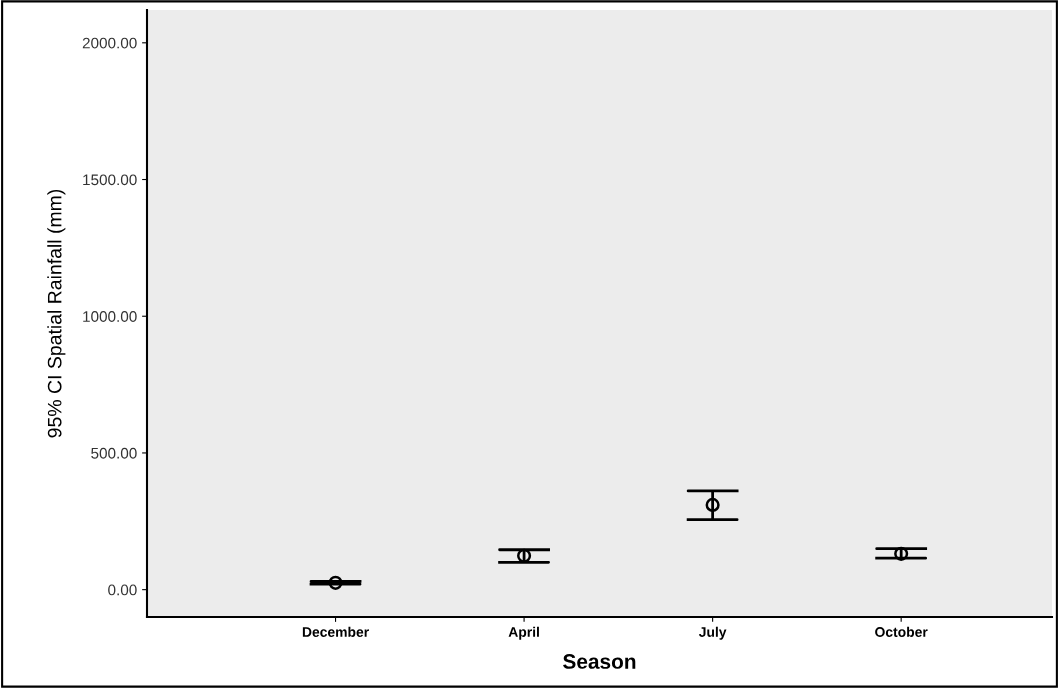 The image size is (1059, 688). What do you see at coordinates (901, 631) in the screenshot?
I see `x-tick-label: October` at bounding box center [901, 631].